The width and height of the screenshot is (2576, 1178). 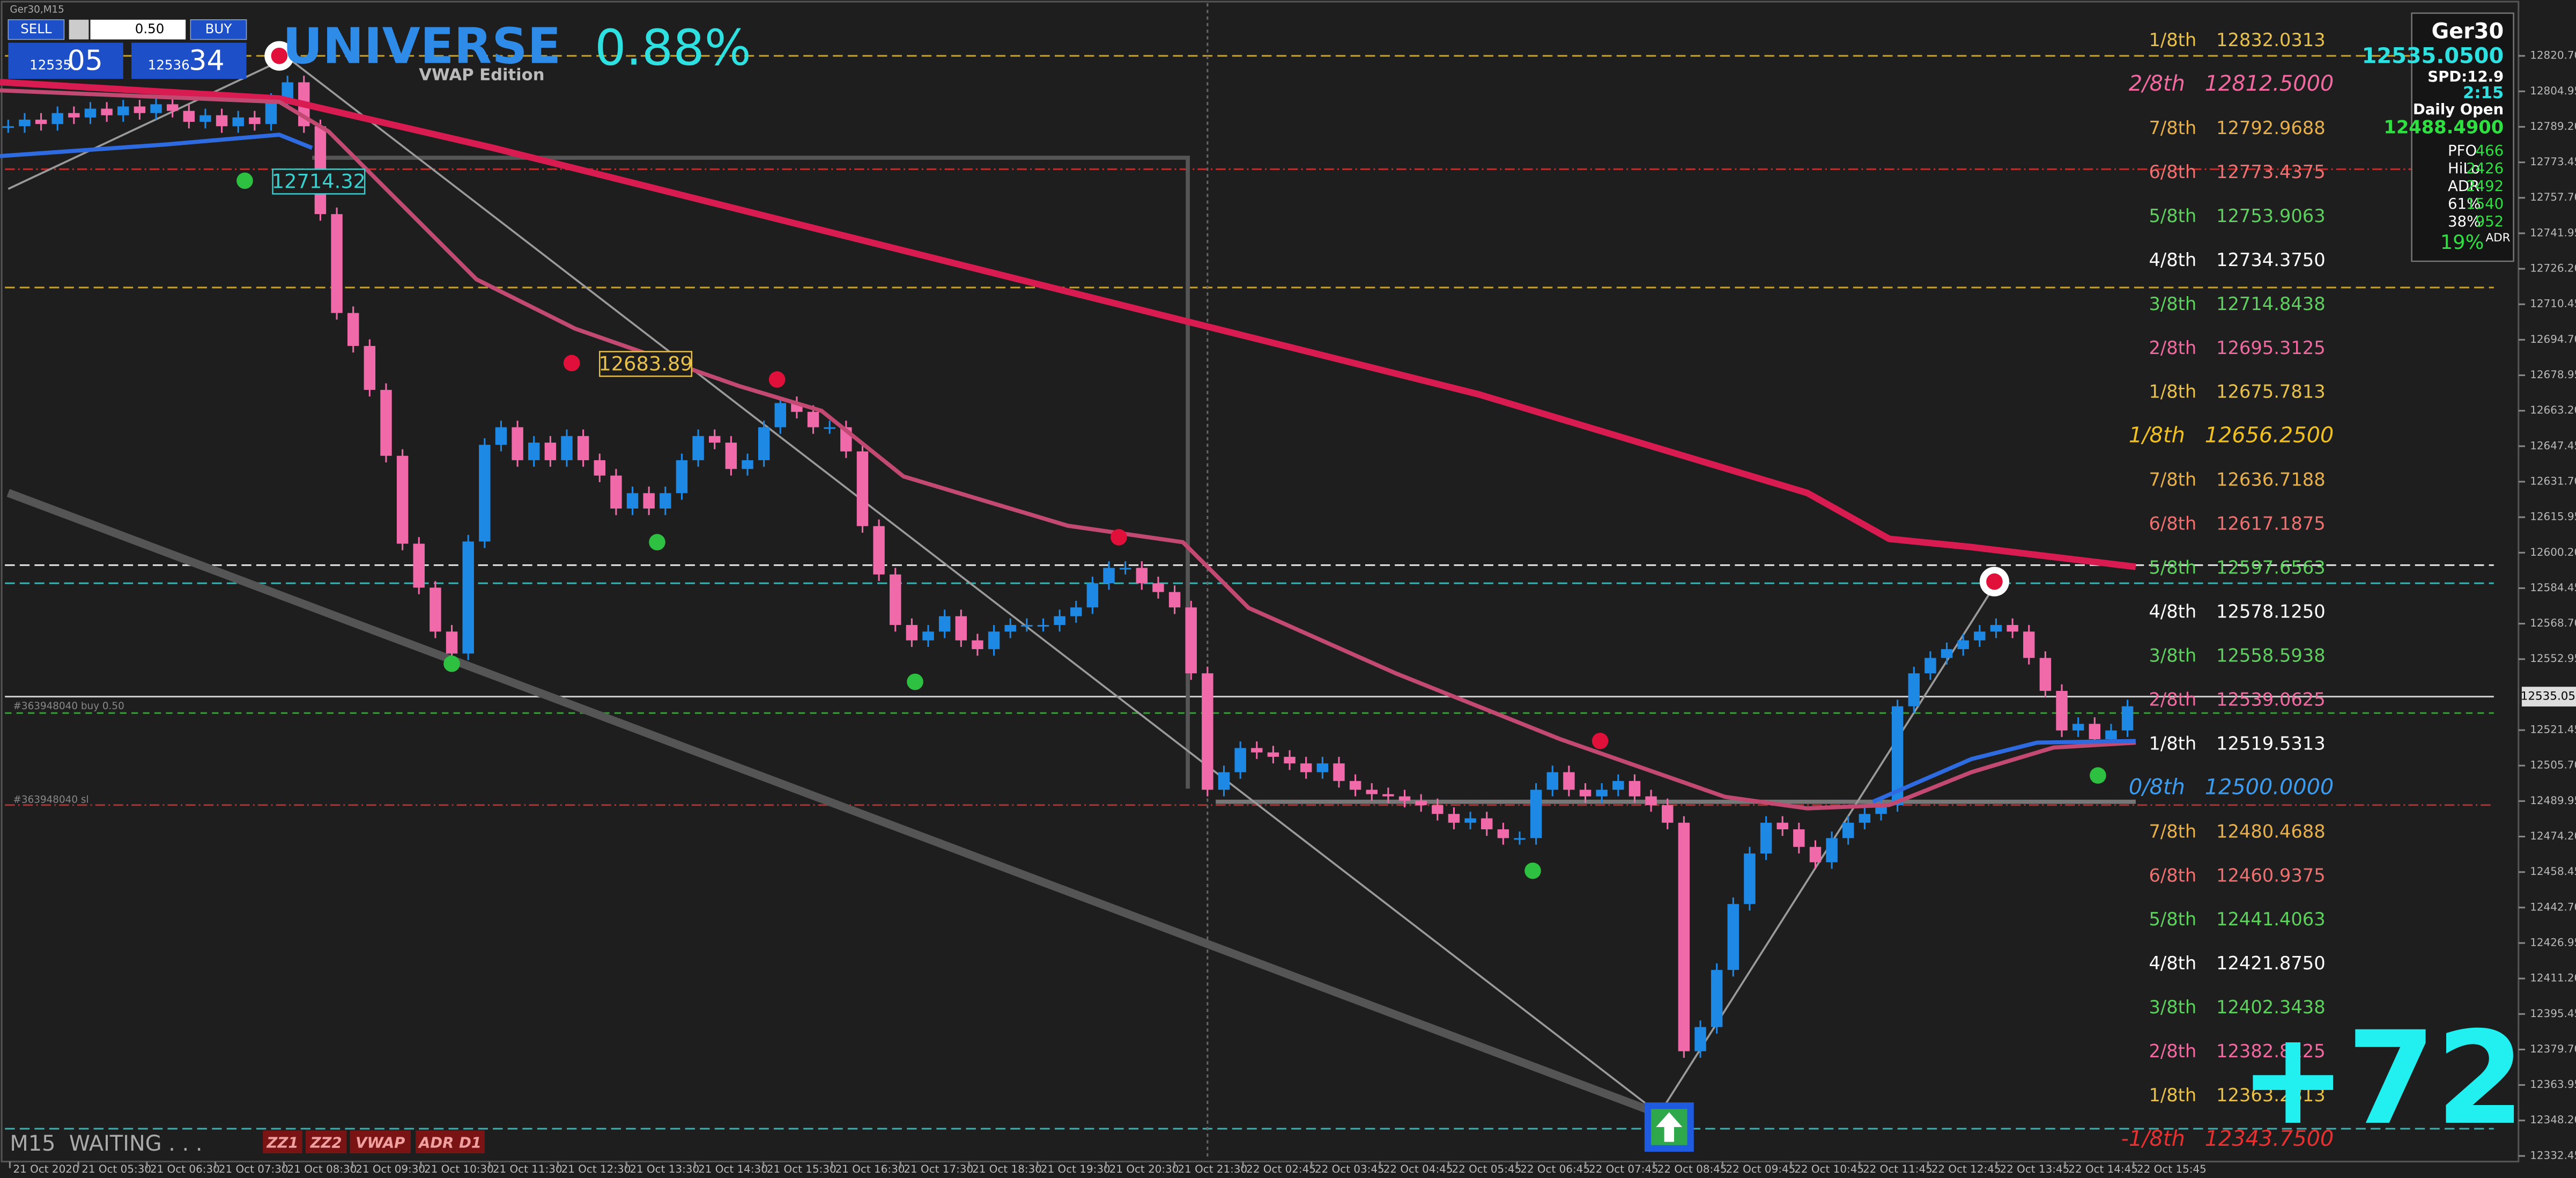 What do you see at coordinates (79, 30) in the screenshot?
I see `spin` at bounding box center [79, 30].